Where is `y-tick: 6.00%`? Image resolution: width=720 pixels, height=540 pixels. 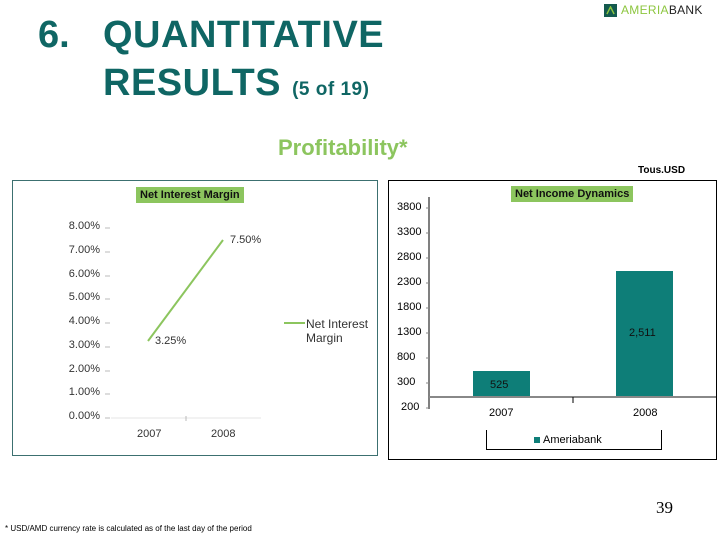 y-tick: 6.00% is located at coordinates (84, 274).